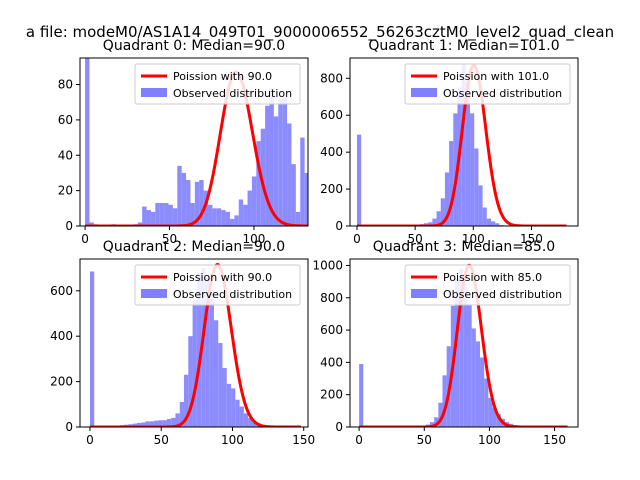 This screenshot has height=480, width=640. Describe the element at coordinates (463, 46) in the screenshot. I see `panel-title: Quadrant 1: Median=101.0` at that location.